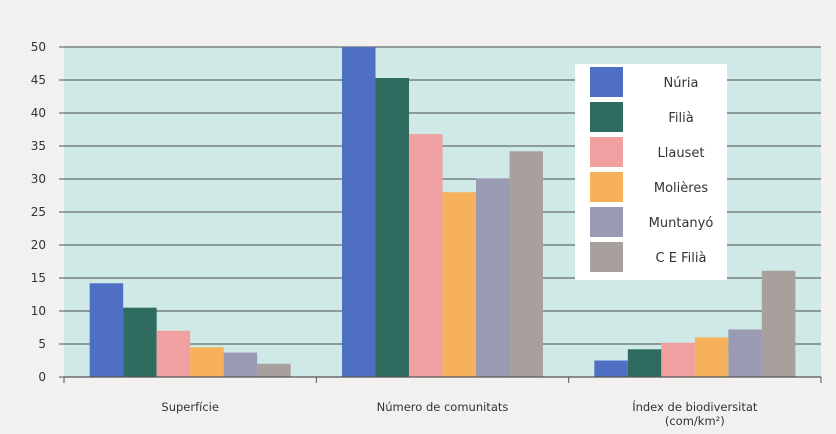 The image size is (836, 434). I want to click on y-tick-label: 50, so click(38, 47).